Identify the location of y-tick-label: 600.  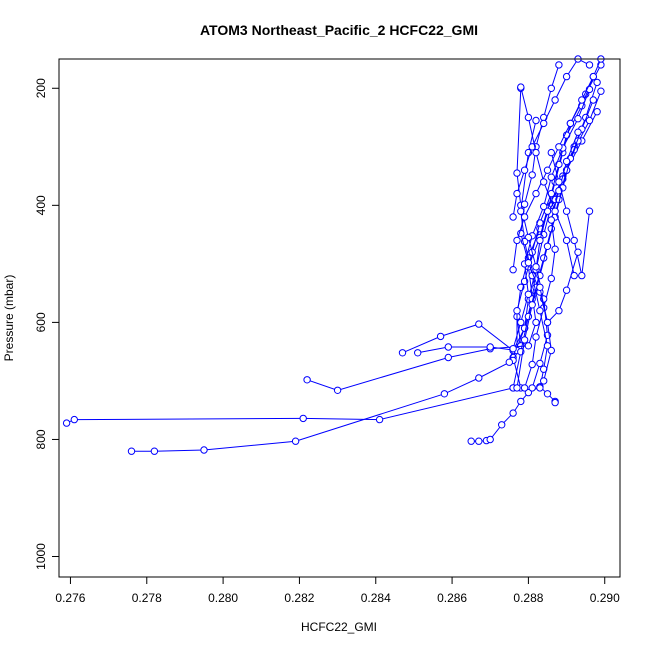
(41, 322).